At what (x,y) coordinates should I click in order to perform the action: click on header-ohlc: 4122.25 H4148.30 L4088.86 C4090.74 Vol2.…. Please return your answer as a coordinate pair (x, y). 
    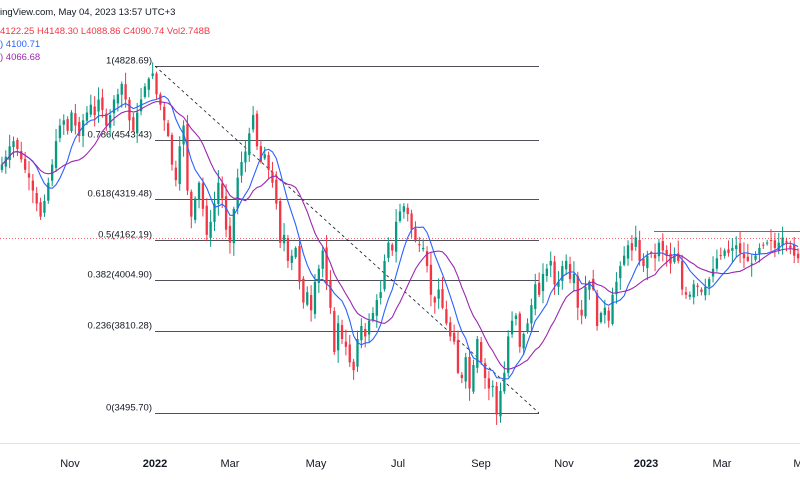
    Looking at the image, I should click on (105, 31).